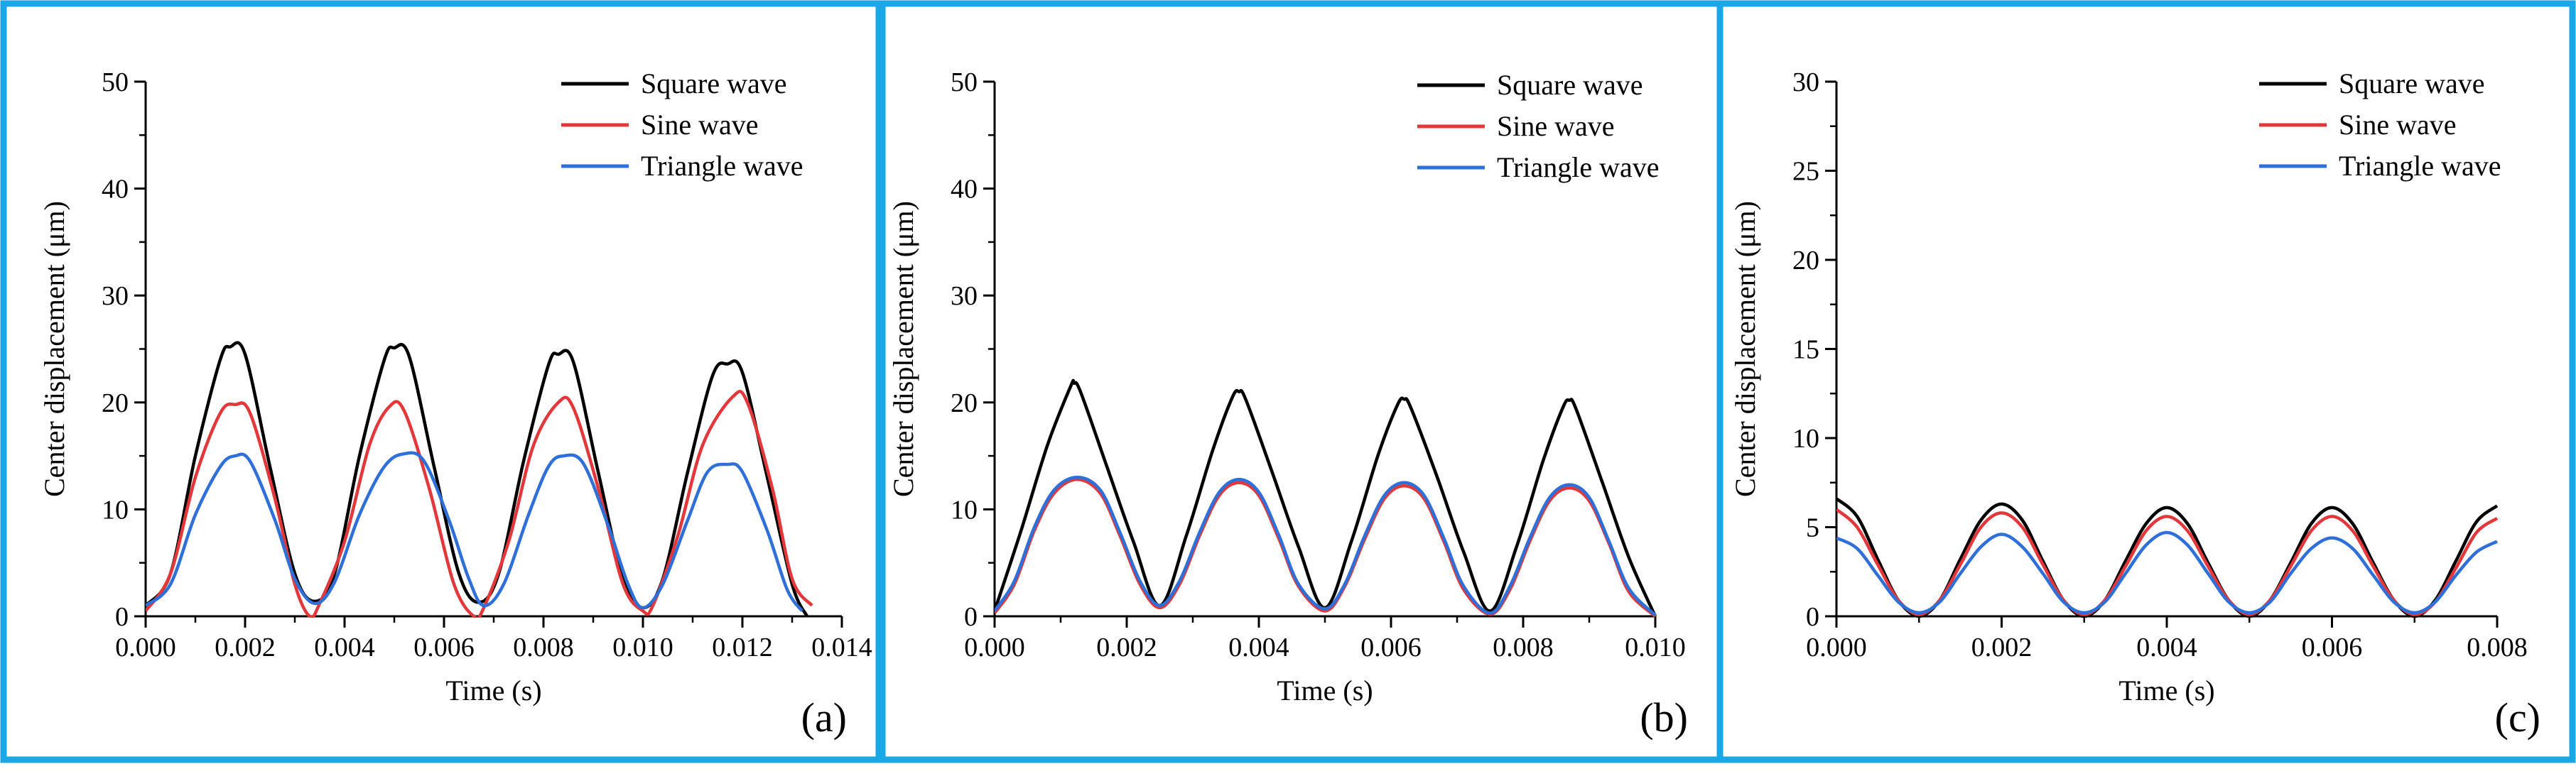 This screenshot has height=781, width=2576. What do you see at coordinates (841, 647) in the screenshot?
I see `x-tick-label: 0.014` at bounding box center [841, 647].